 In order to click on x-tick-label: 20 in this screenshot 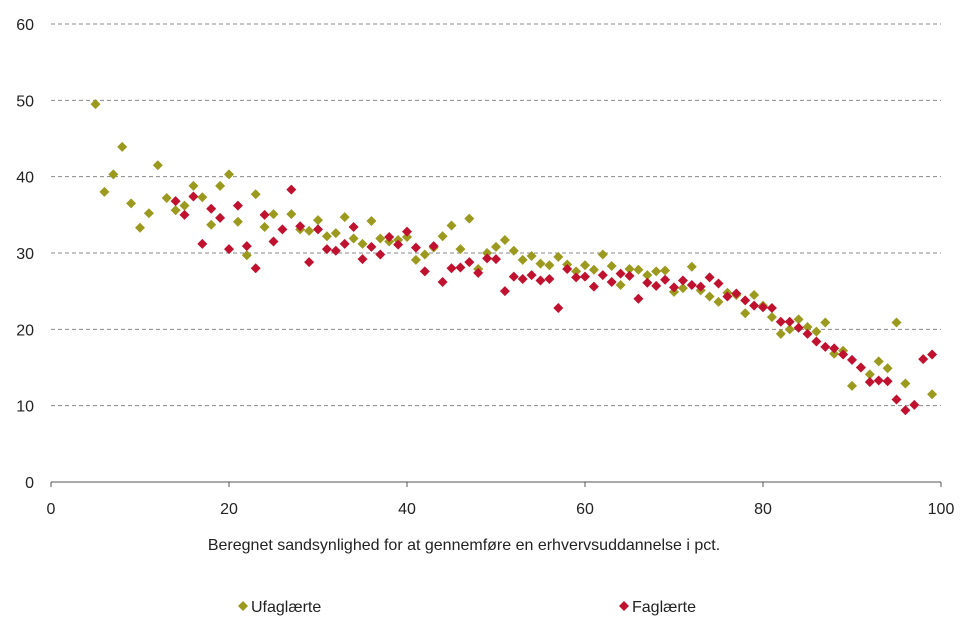, I will do `click(229, 509)`.